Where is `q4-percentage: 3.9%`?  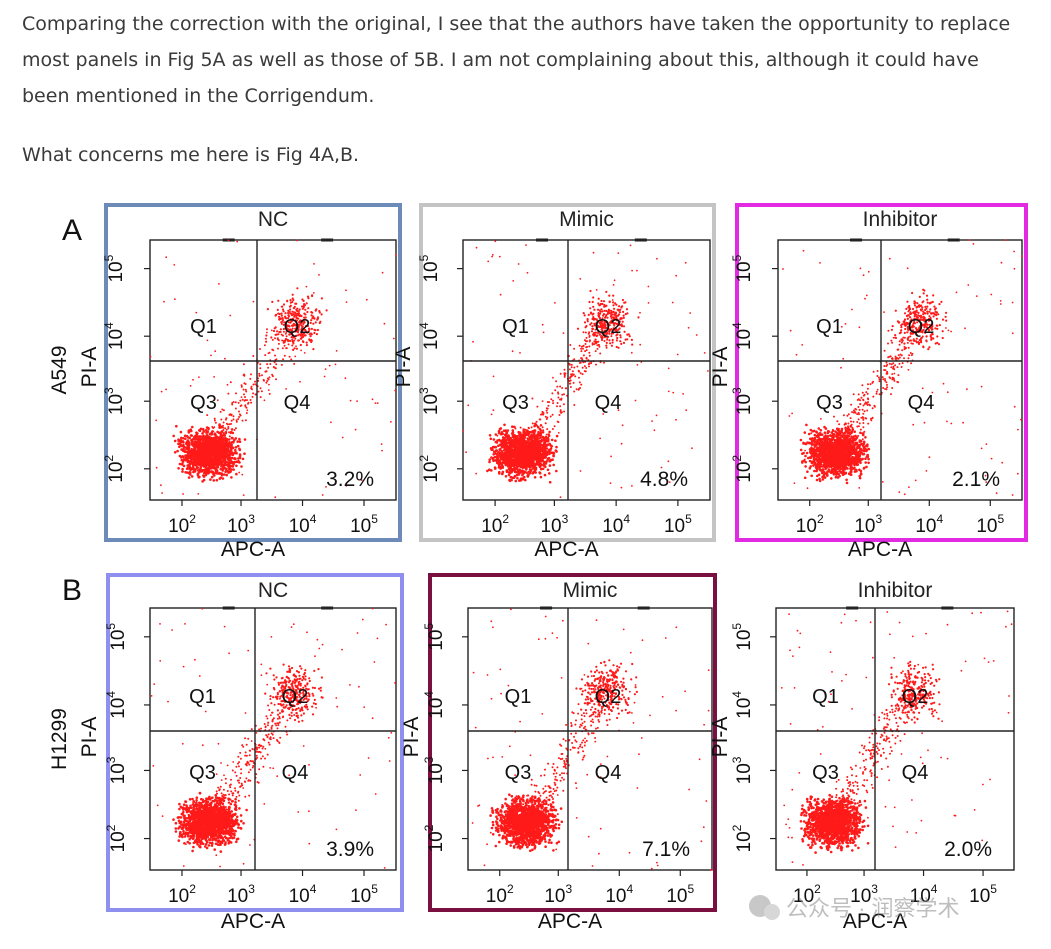 q4-percentage: 3.9% is located at coordinates (350, 849).